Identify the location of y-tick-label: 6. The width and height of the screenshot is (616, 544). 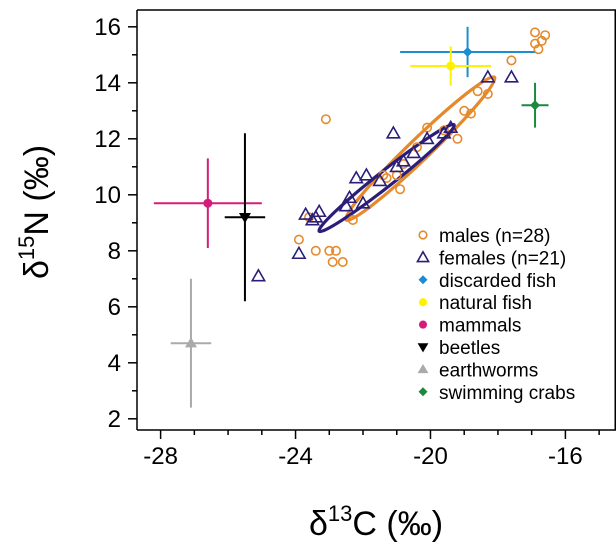
(114, 307).